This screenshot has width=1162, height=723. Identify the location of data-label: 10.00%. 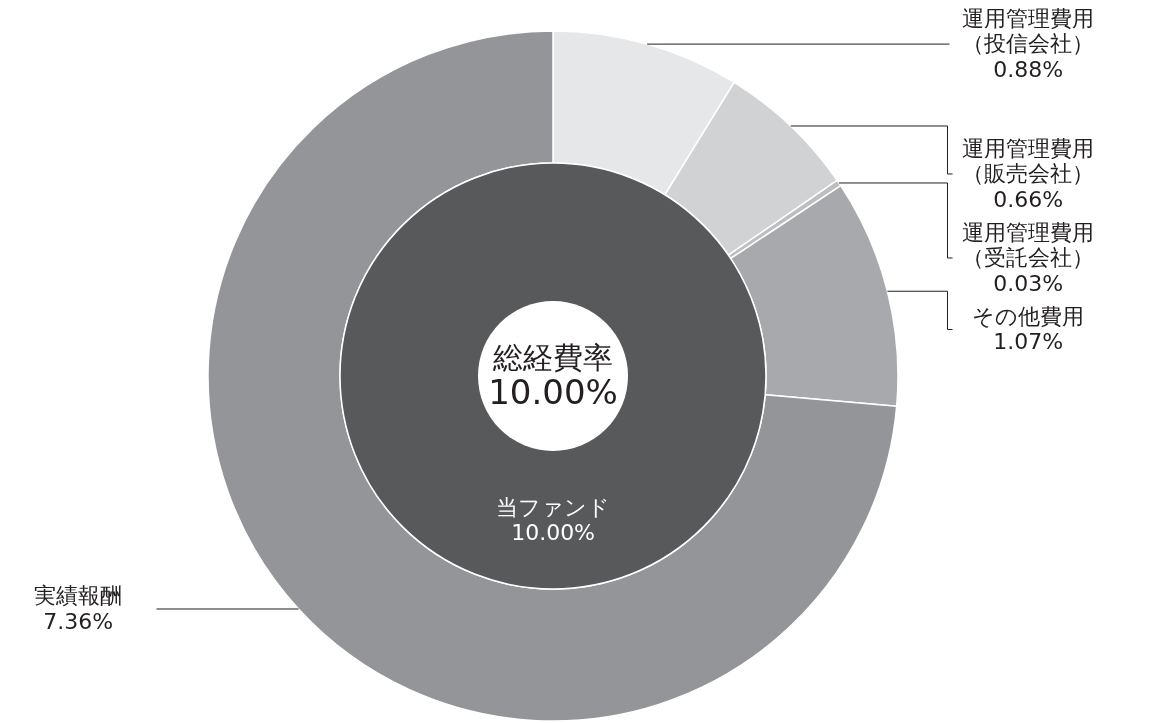
(553, 532).